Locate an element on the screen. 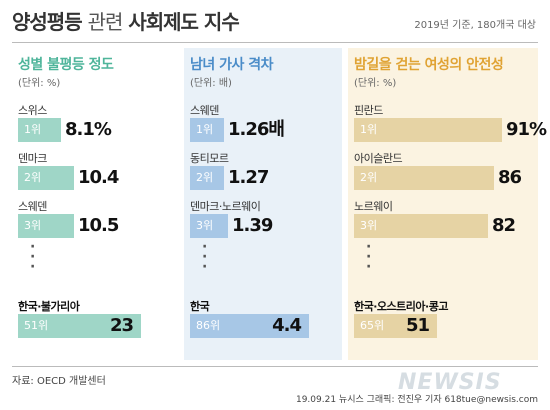 The height and width of the screenshot is (410, 550). bottom-divider is located at coordinates (275, 366).